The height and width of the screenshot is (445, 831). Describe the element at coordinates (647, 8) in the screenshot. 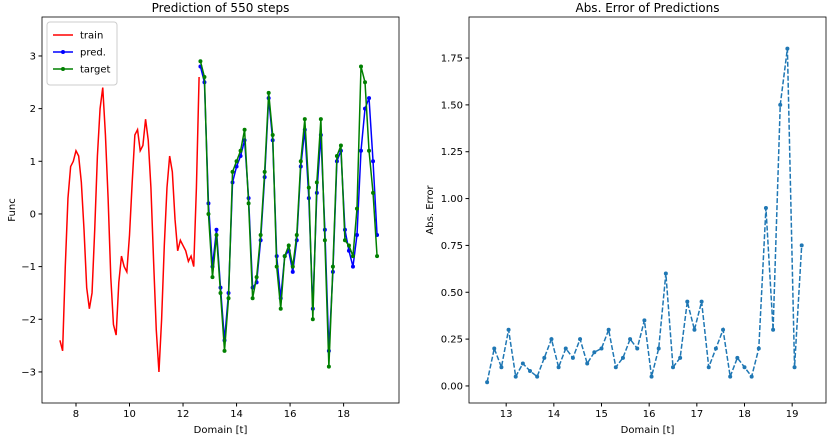

I see `chart-title: Abs. Error of Predictions` at that location.